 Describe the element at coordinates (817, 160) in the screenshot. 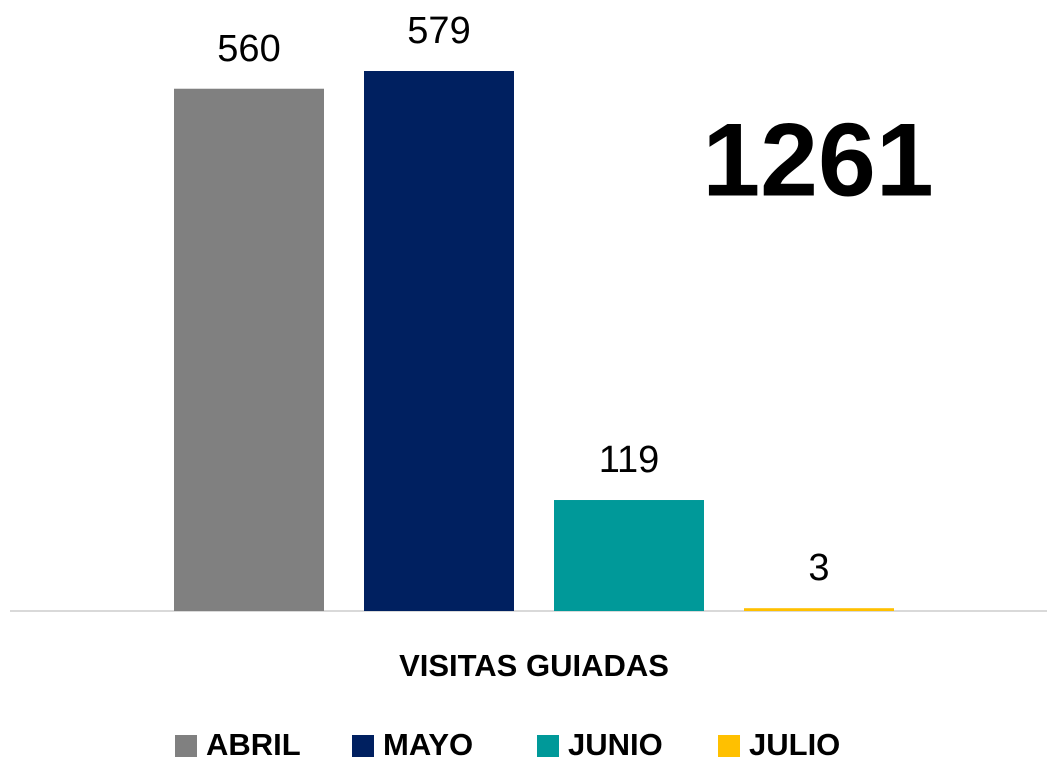

I see `annotation: 1261` at that location.